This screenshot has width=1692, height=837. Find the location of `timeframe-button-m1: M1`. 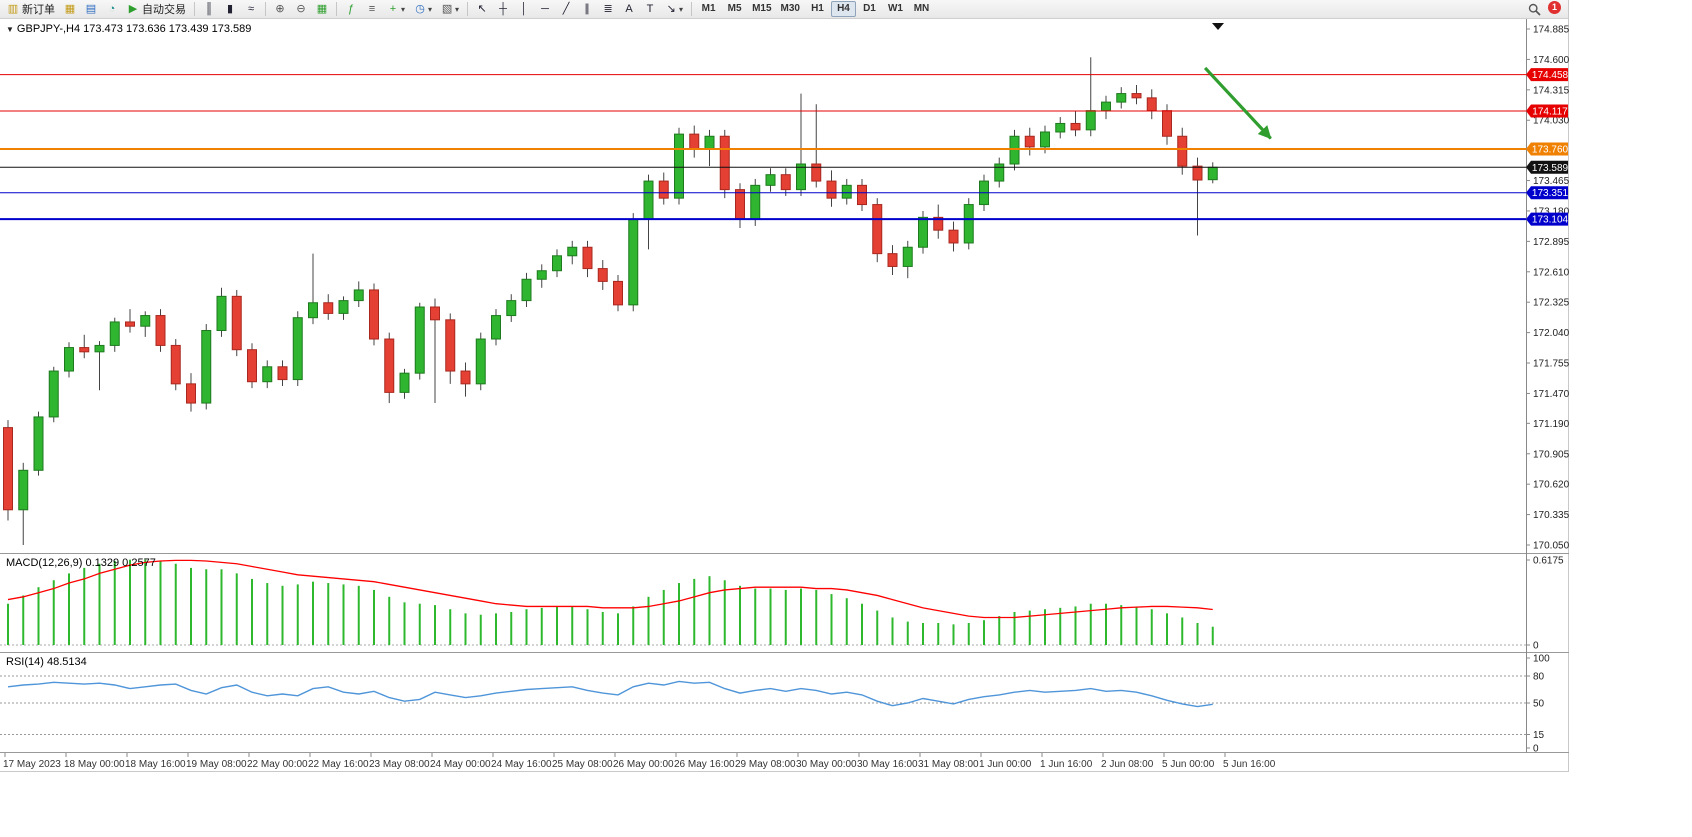

timeframe-button-m1: M1 is located at coordinates (708, 8).